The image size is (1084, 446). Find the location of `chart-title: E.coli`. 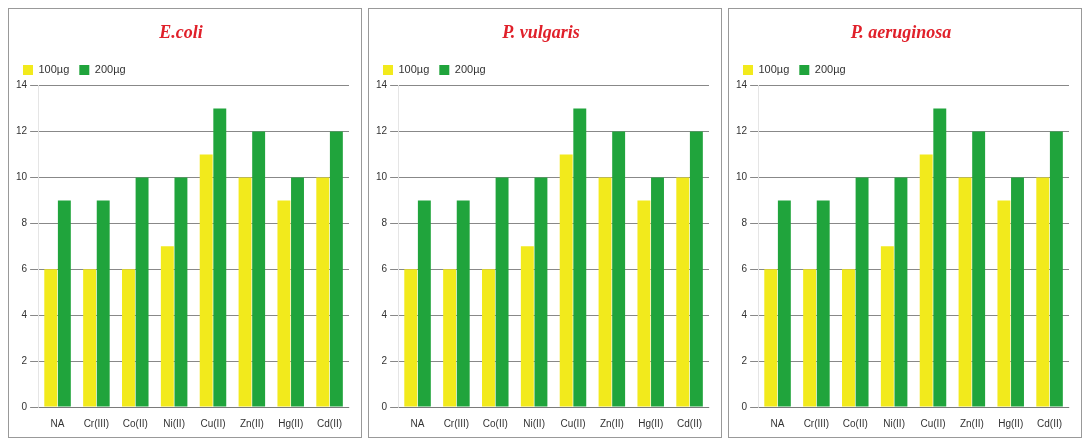

chart-title: E.coli is located at coordinates (180, 32).